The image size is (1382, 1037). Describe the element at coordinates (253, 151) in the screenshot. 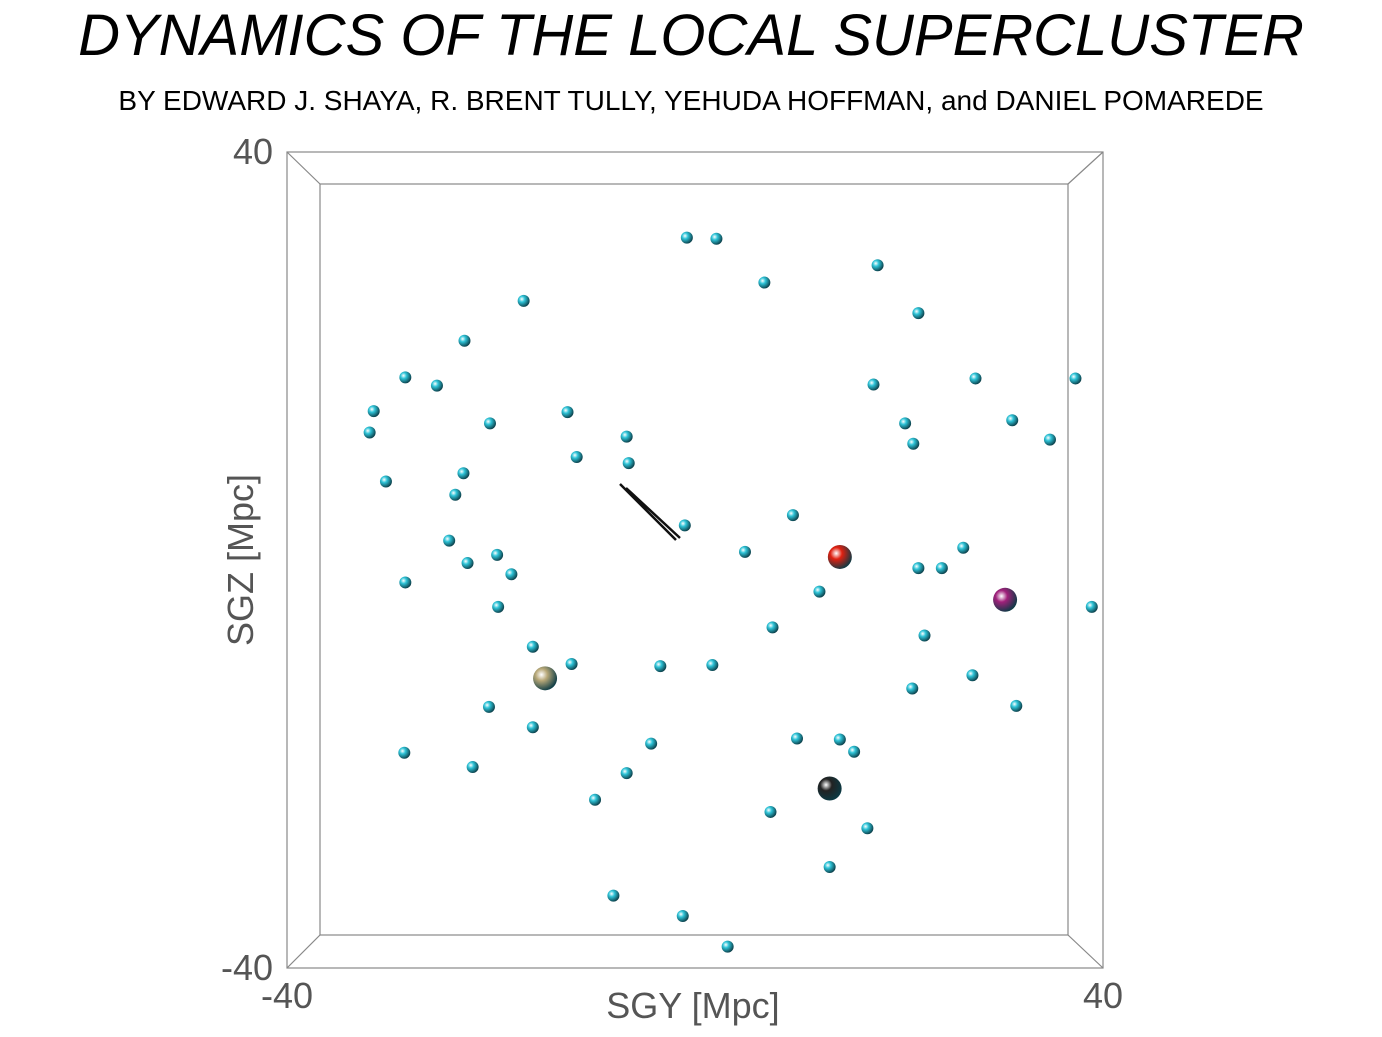

I see `y-tick-label: 40` at that location.